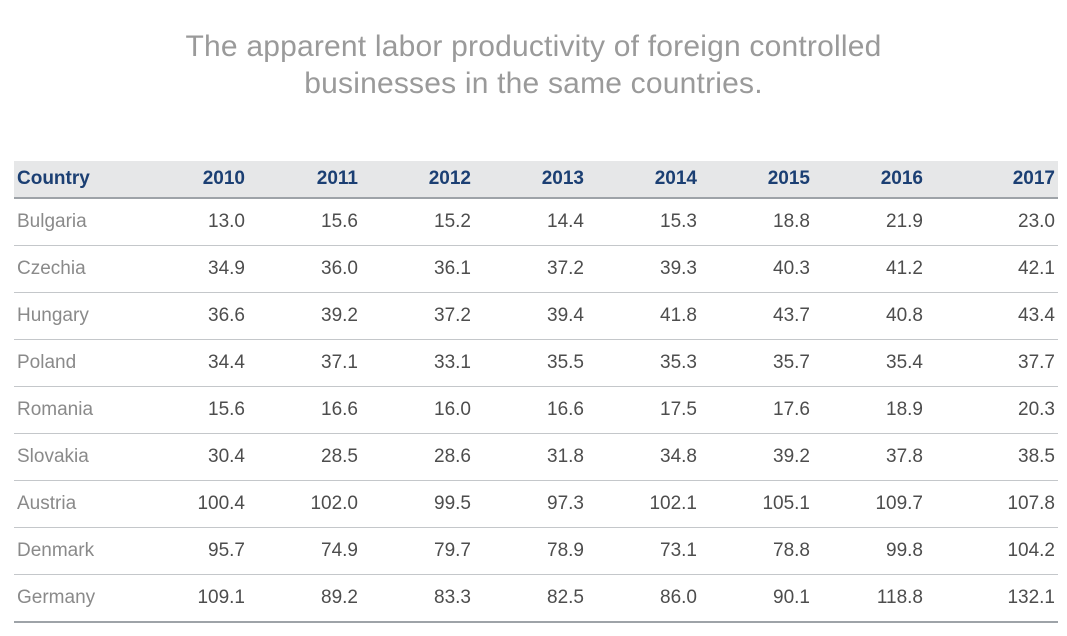 The image size is (1067, 636). I want to click on country-cell: Hungary, so click(84, 316).